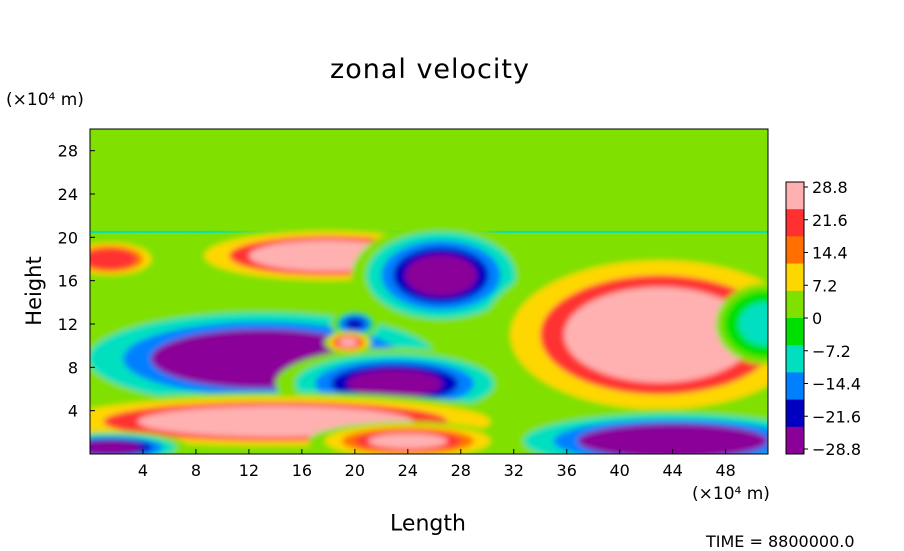  Describe the element at coordinates (68, 324) in the screenshot. I see `y-tick-label: 12` at that location.